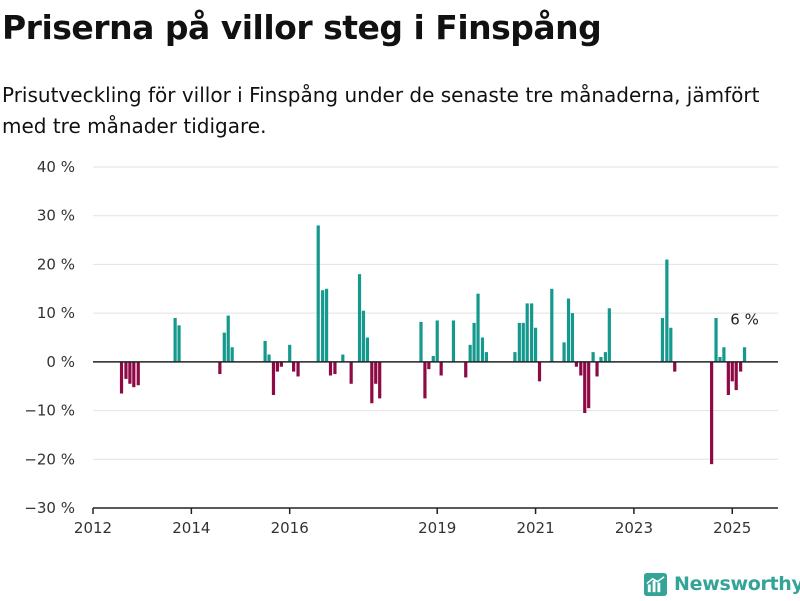 The image size is (800, 601). Describe the element at coordinates (49, 508) in the screenshot. I see `y-tick-label: −30 %` at that location.